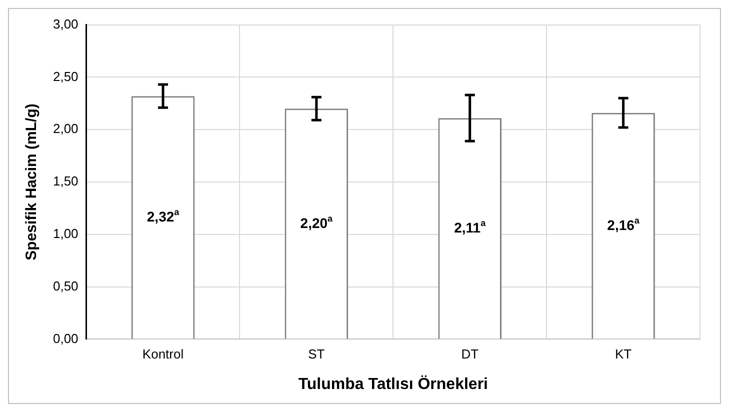 This screenshot has height=412, width=729. What do you see at coordinates (393, 383) in the screenshot?
I see `x-axis-title: Tulumba Tatlısı Örnekleri` at bounding box center [393, 383].